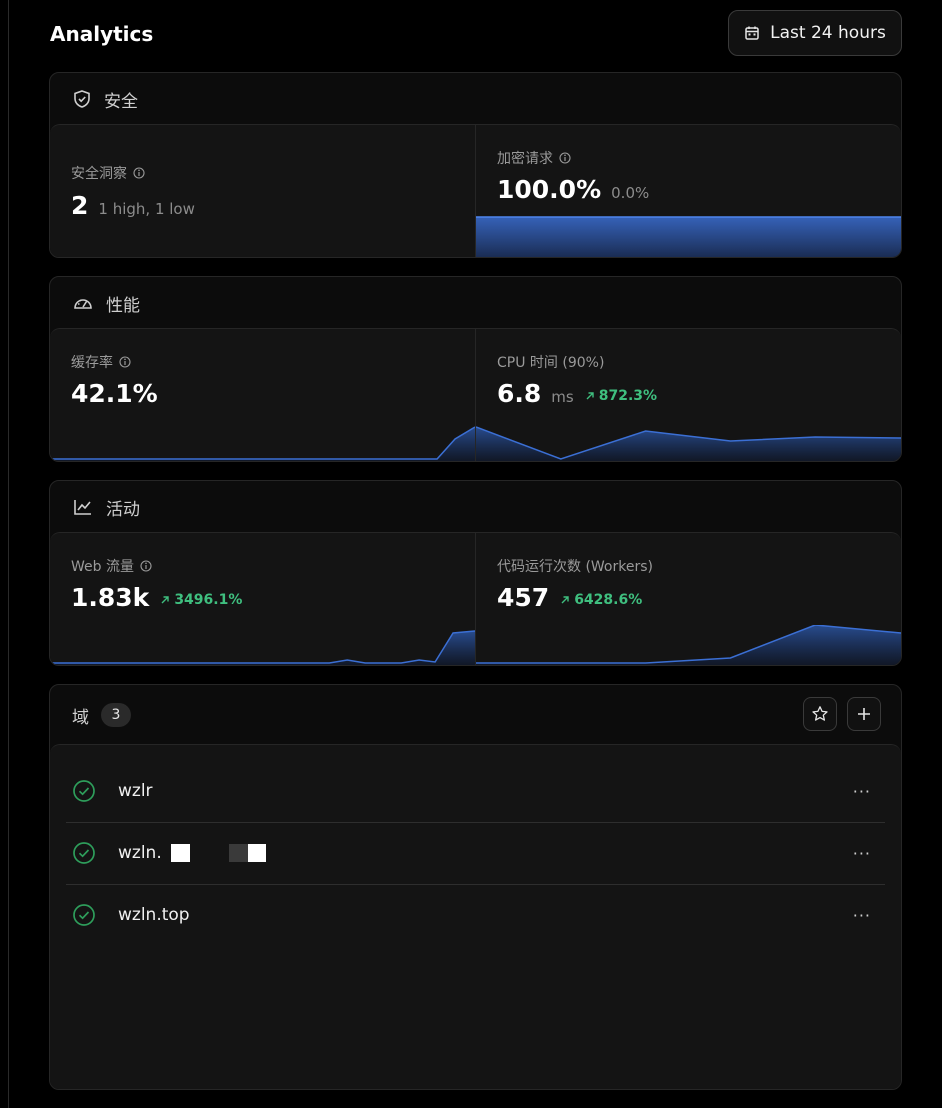 This screenshot has height=1108, width=942. Describe the element at coordinates (828, 33) in the screenshot. I see `time-range-label: Last 24 hours` at that location.